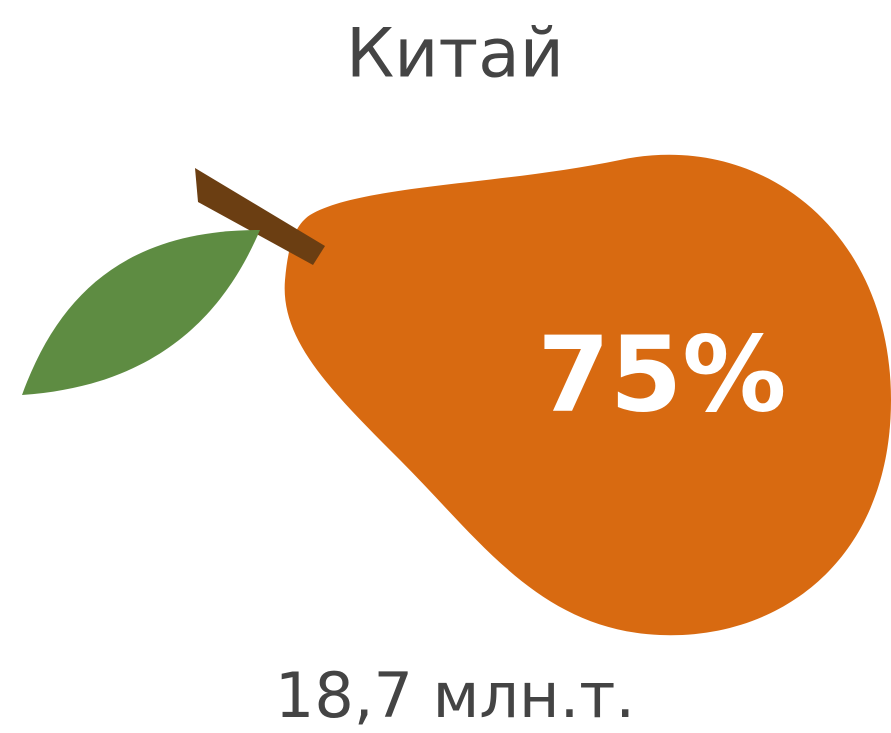 This screenshot has width=891, height=733. What do you see at coordinates (260, 216) in the screenshot?
I see `stem` at bounding box center [260, 216].